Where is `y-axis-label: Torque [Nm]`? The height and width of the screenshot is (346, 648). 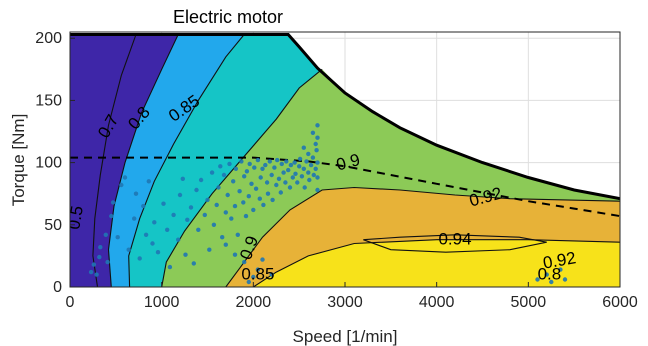
y-axis-label: Torque [Nm] is located at coordinates (18, 160).